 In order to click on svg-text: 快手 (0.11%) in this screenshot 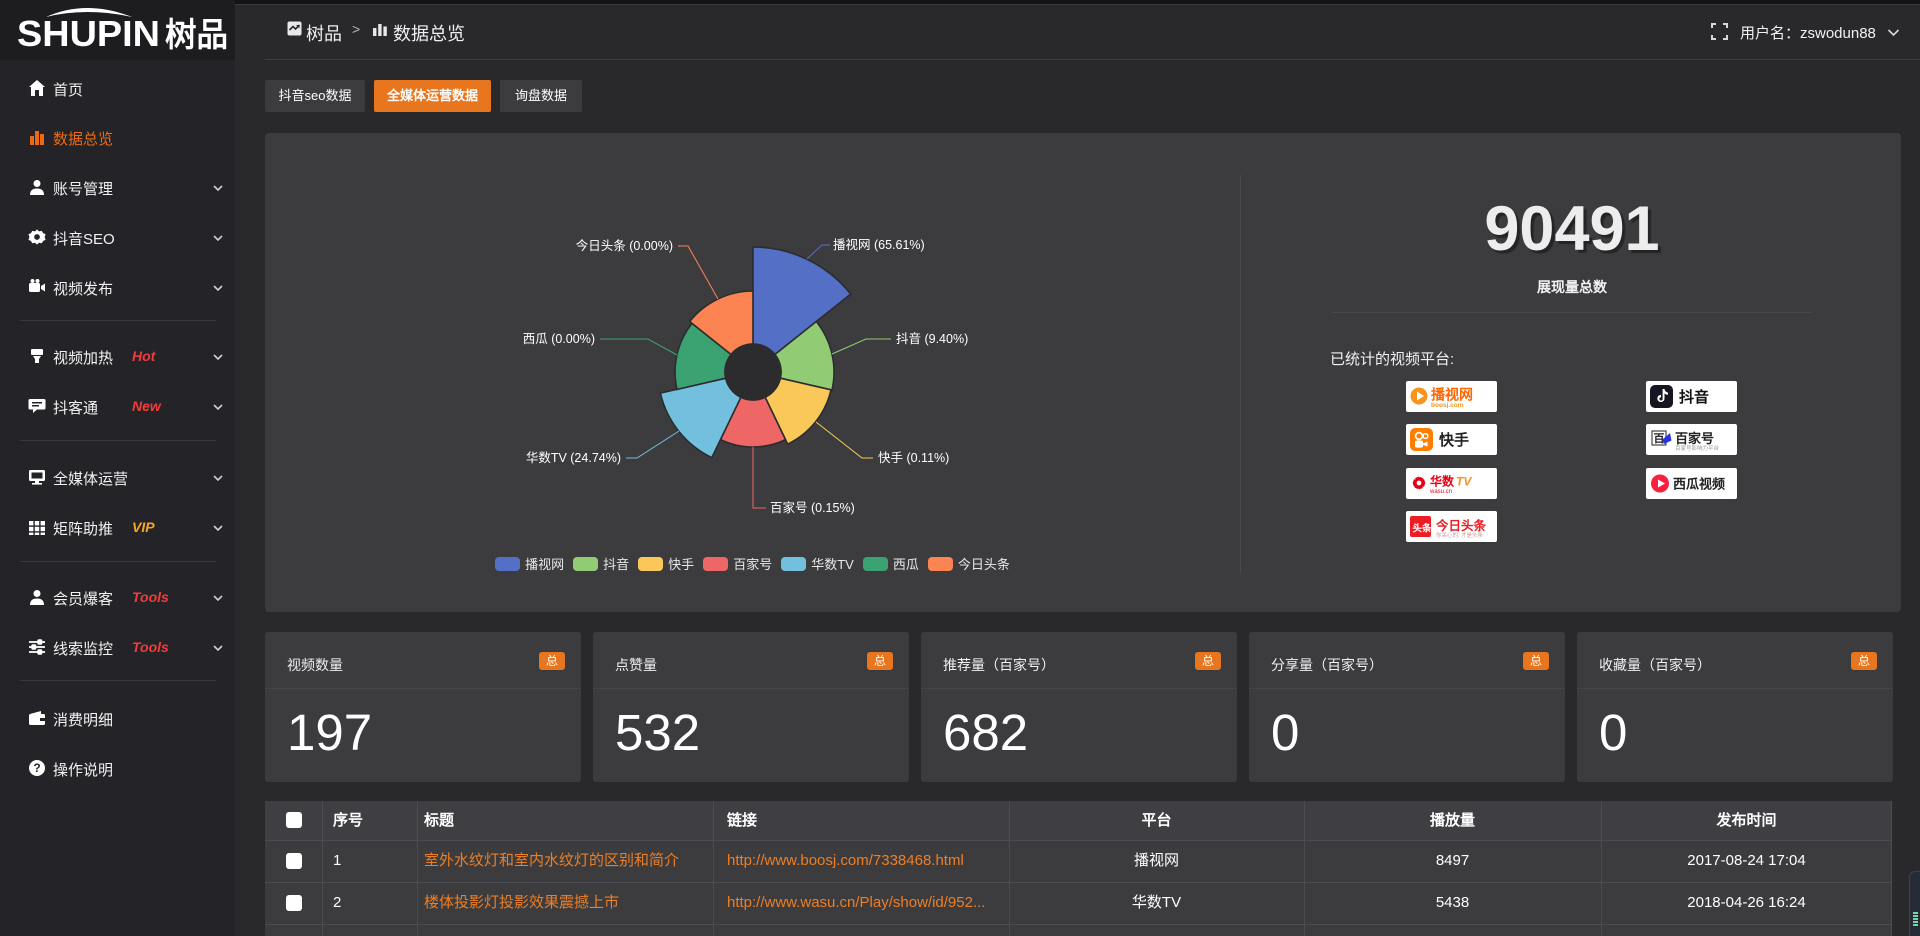, I will do `click(913, 458)`.